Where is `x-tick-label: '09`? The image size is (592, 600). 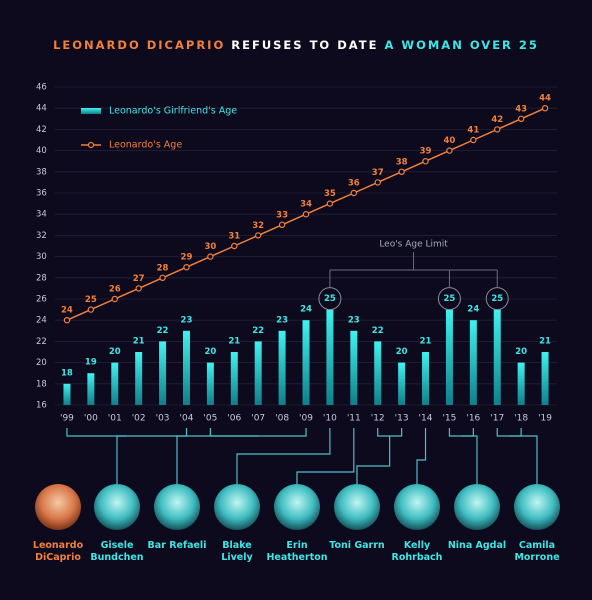 x-tick-label: '09 is located at coordinates (306, 419).